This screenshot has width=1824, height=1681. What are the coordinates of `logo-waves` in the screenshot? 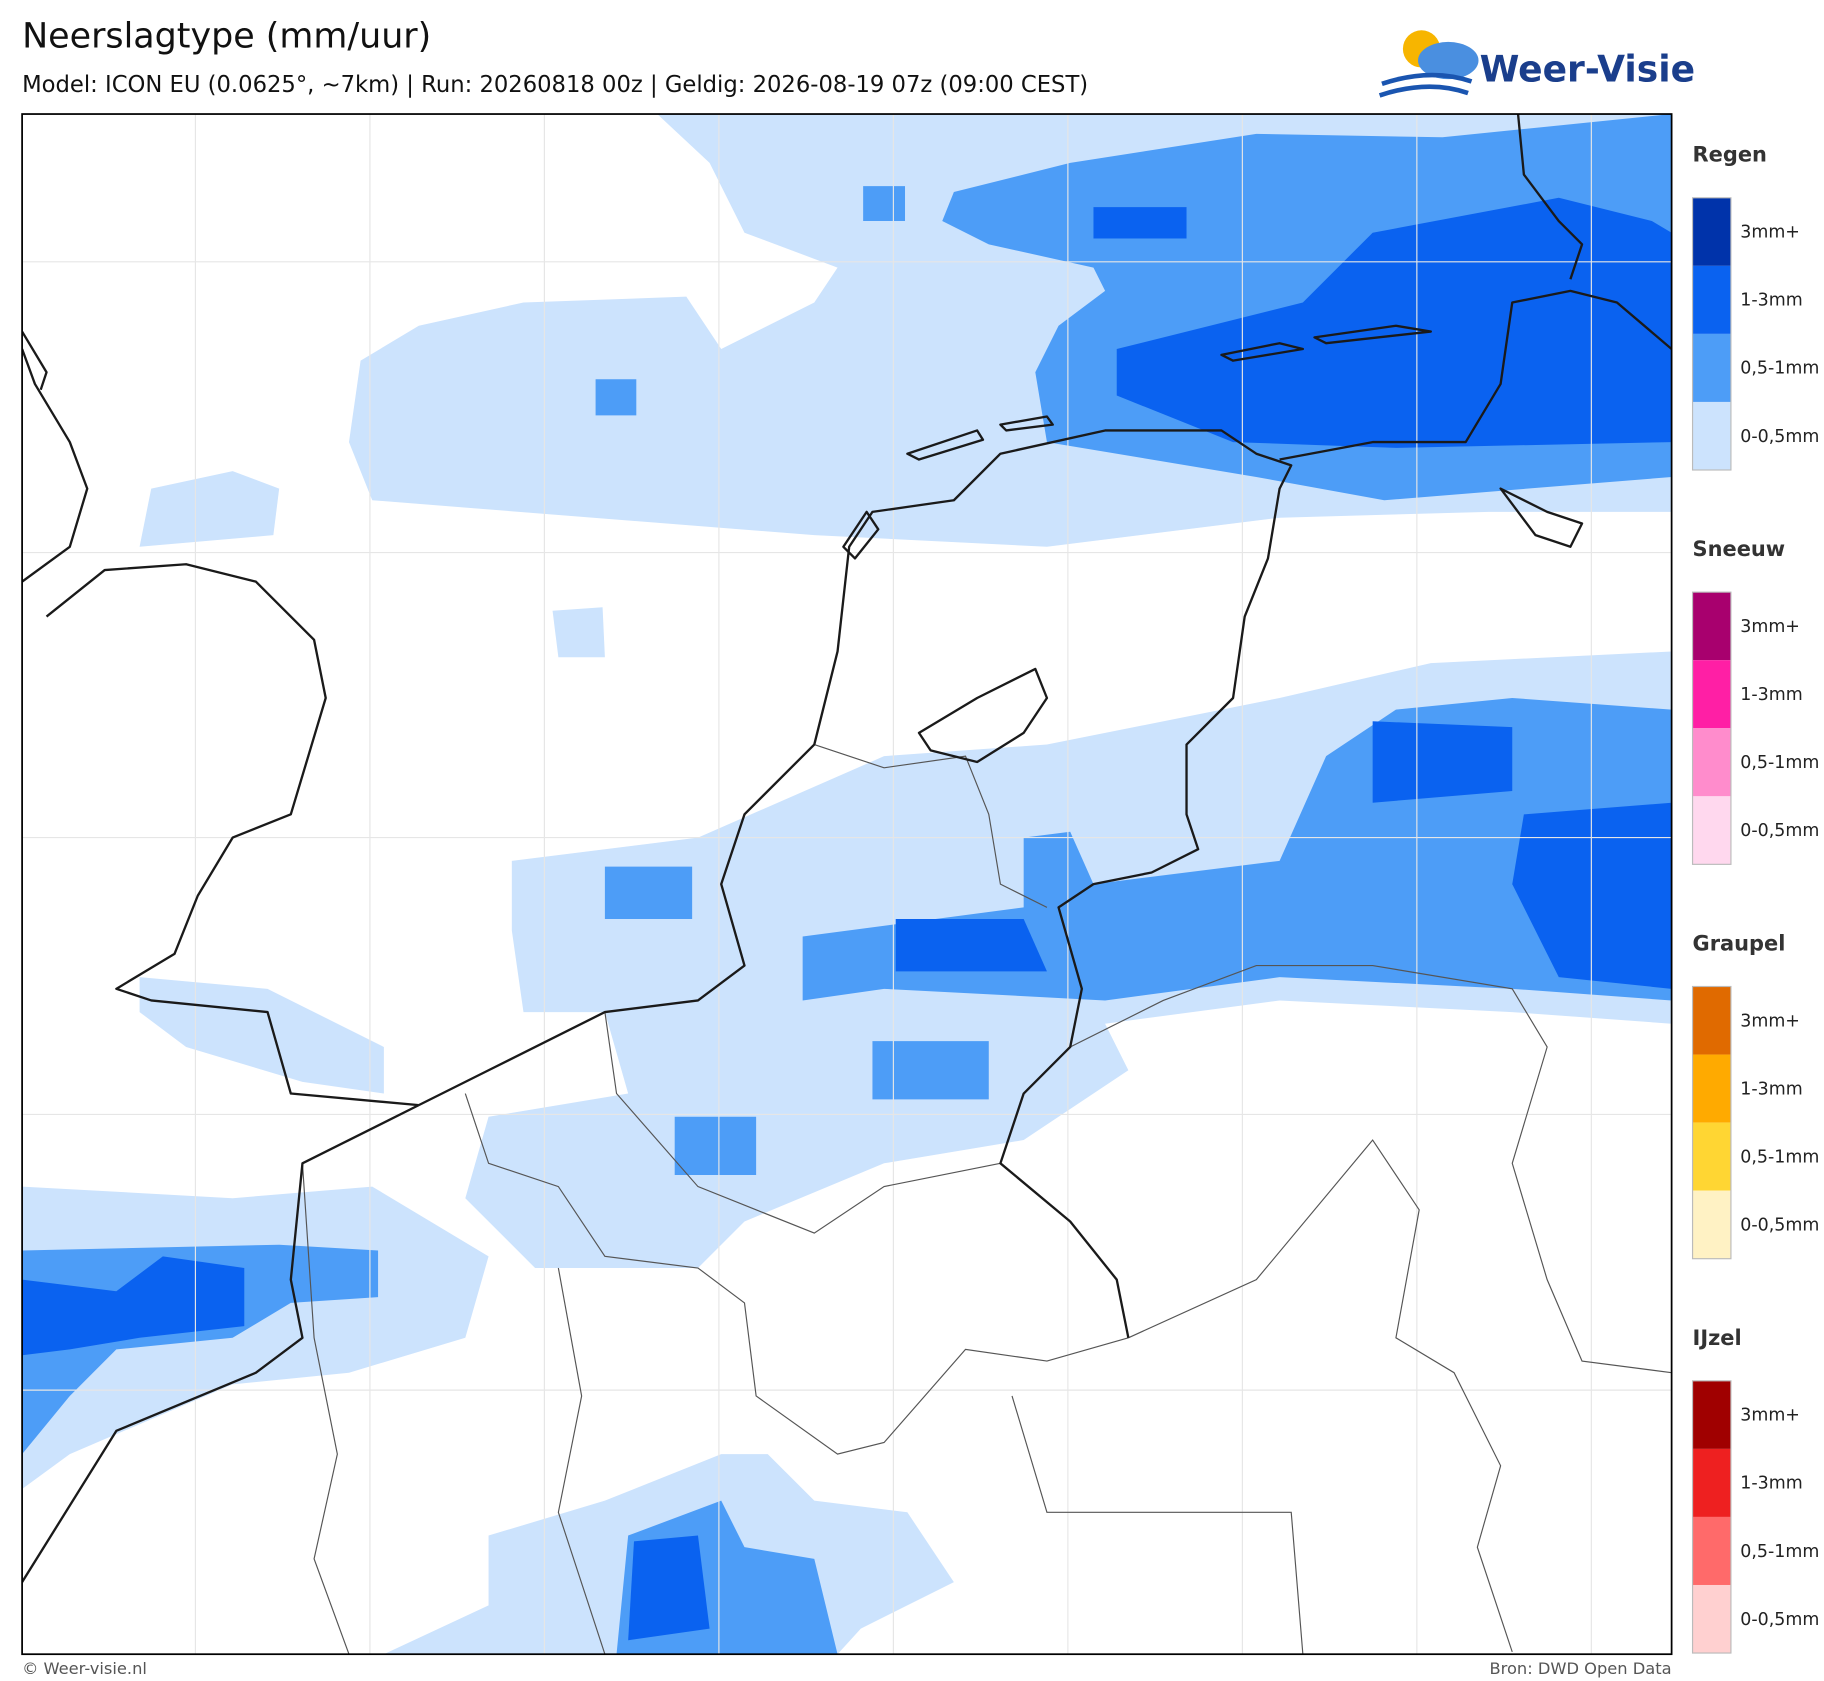 It's located at (1425, 85).